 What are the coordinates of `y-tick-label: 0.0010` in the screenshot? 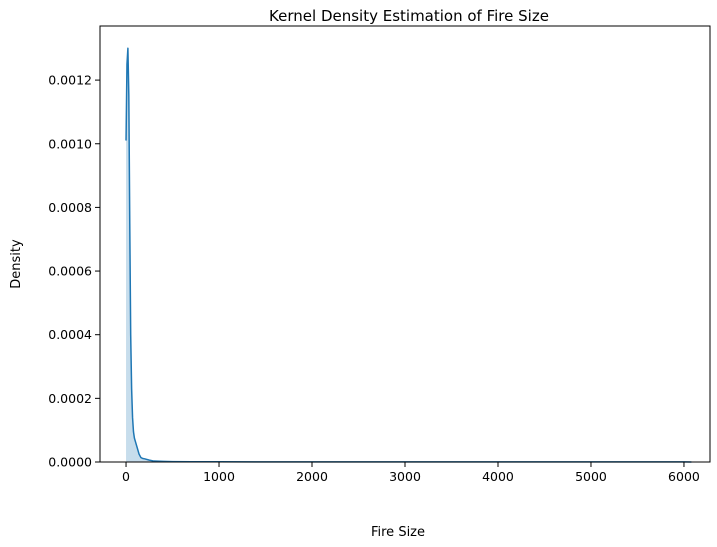 It's located at (70, 143).